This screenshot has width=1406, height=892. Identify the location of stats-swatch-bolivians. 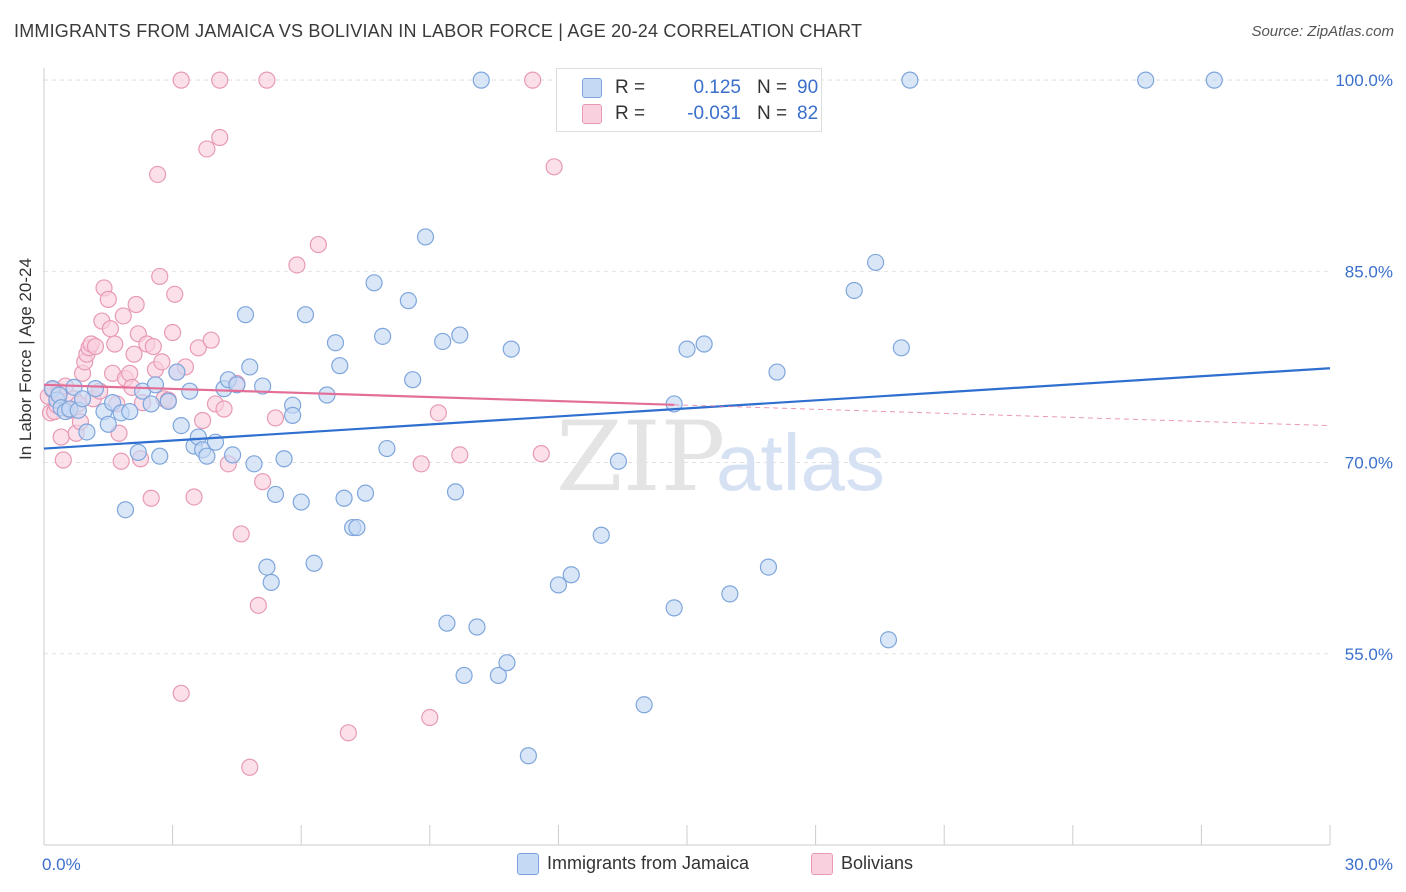
(592, 114).